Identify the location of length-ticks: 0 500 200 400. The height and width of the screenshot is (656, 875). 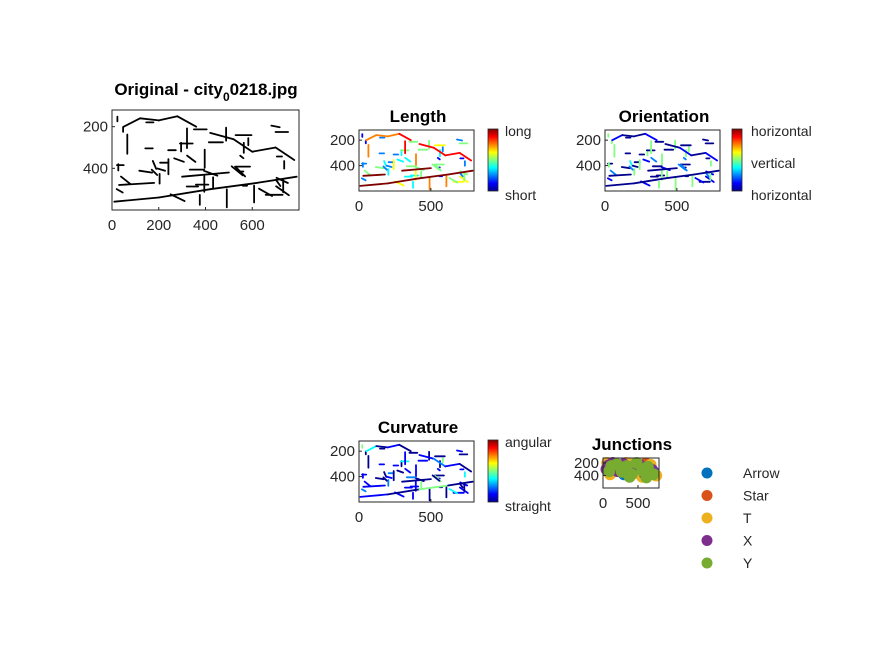
(386, 173).